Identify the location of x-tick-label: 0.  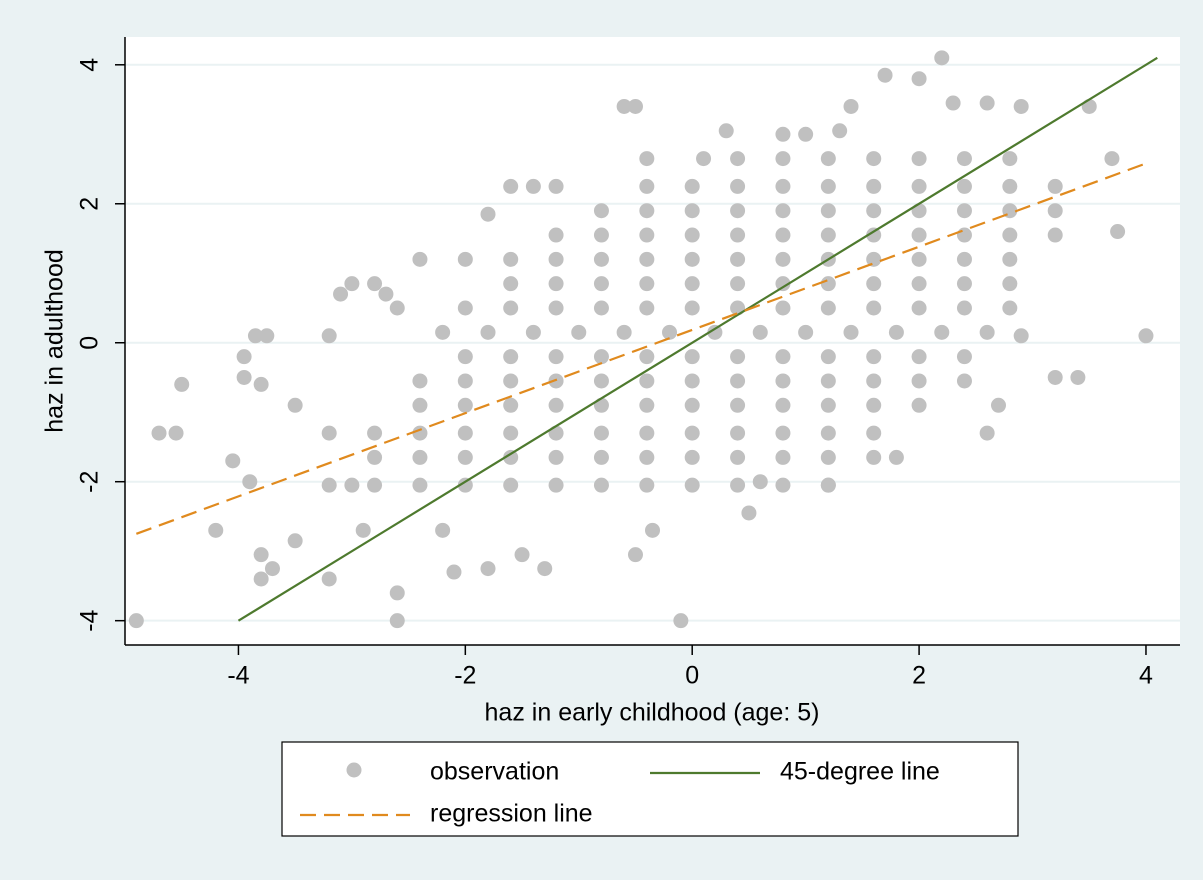
(692, 676).